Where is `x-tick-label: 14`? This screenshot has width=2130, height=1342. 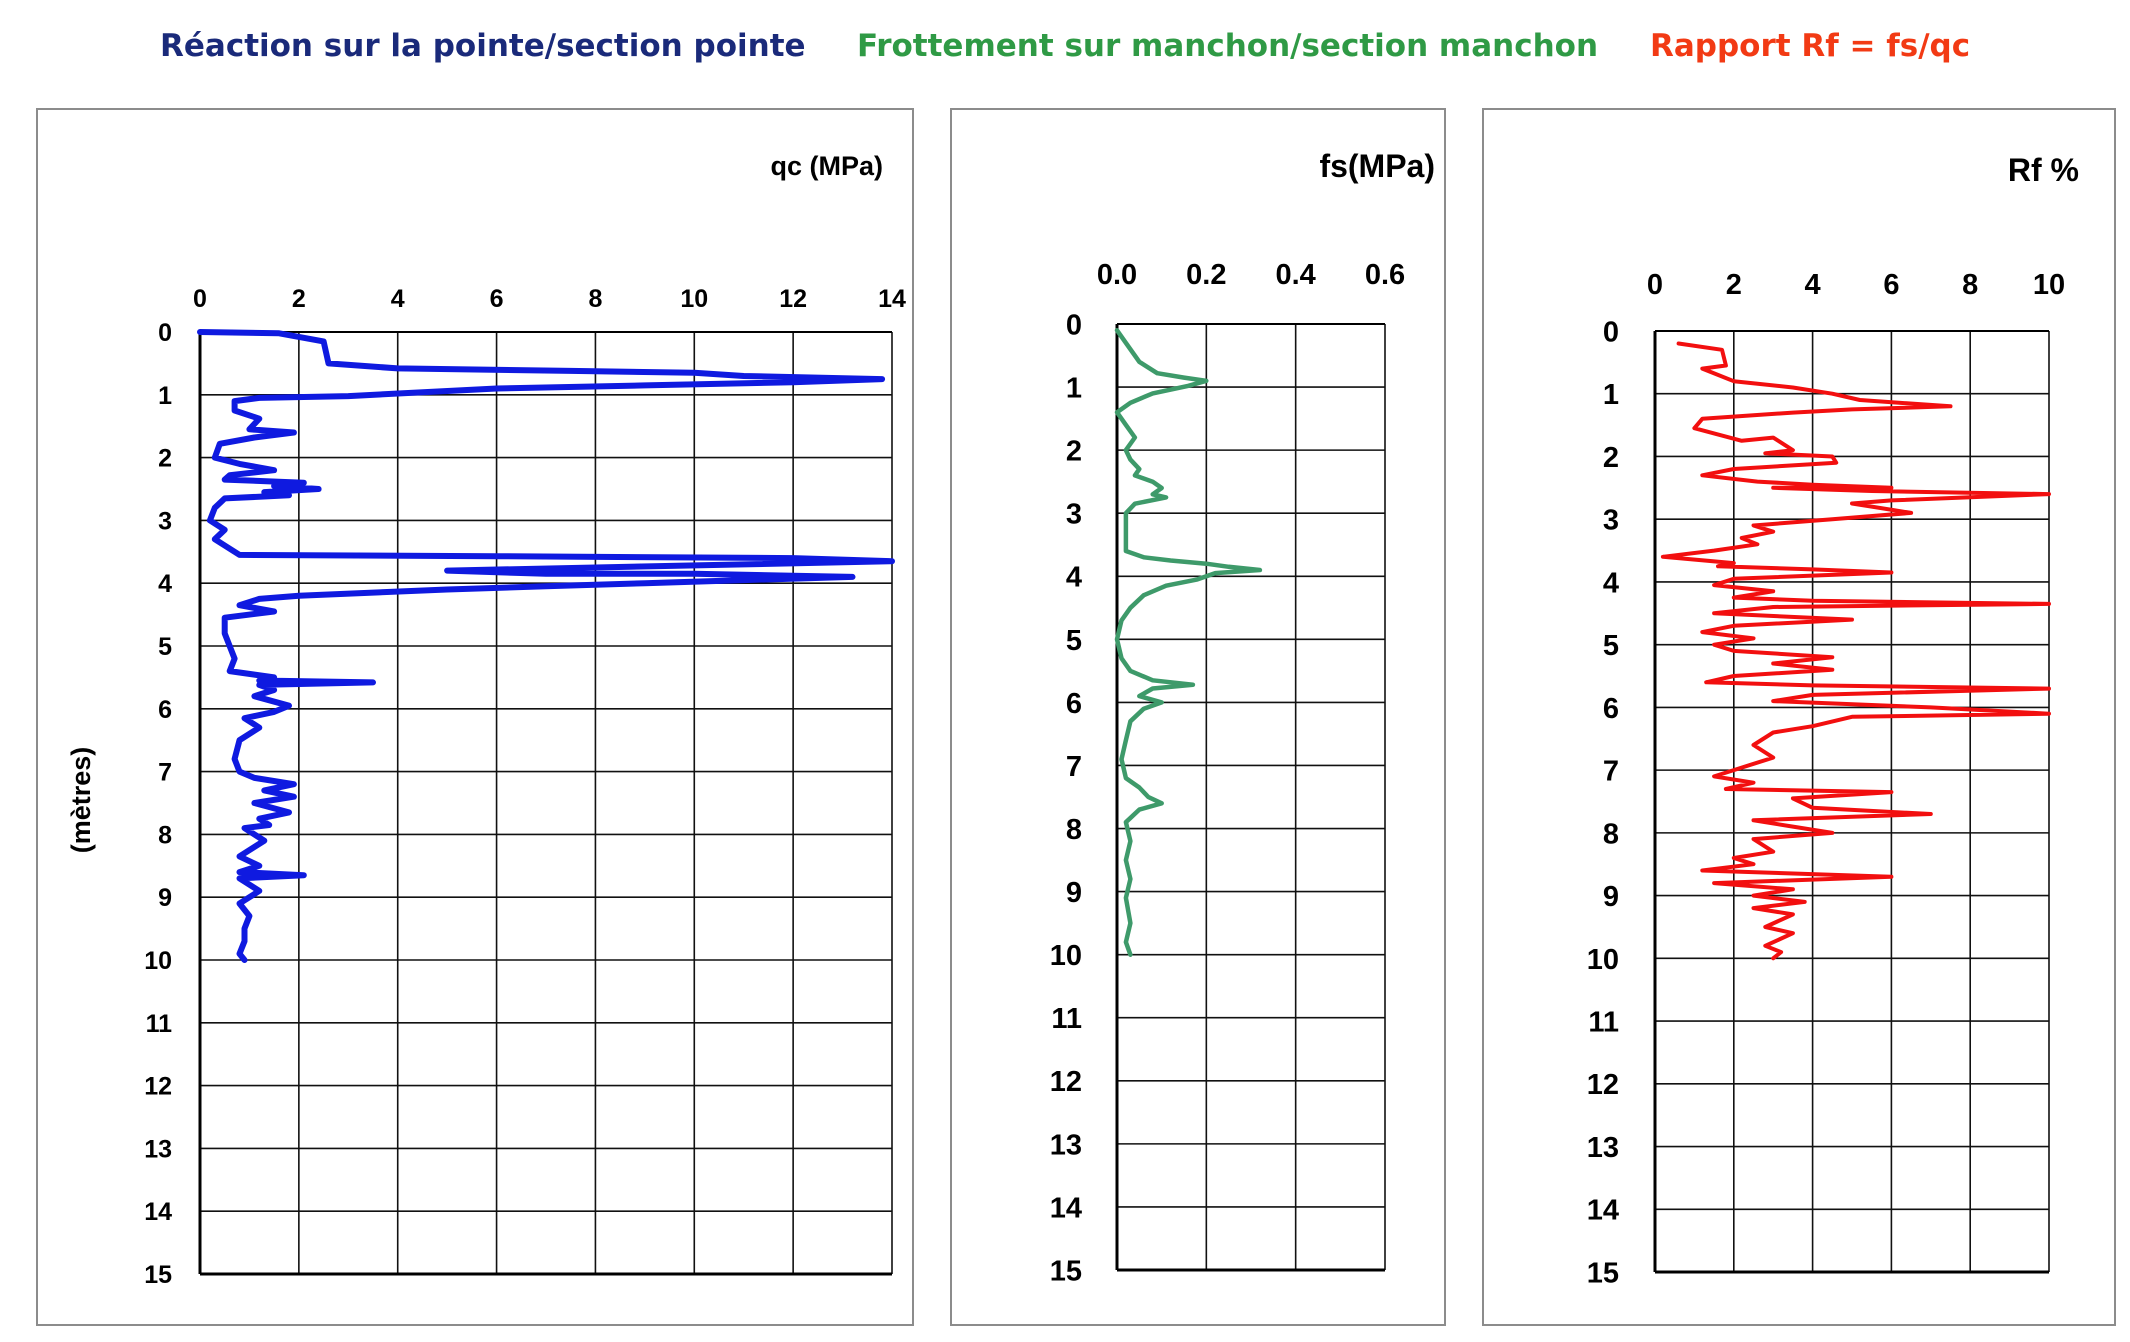
x-tick-label: 14 is located at coordinates (892, 299).